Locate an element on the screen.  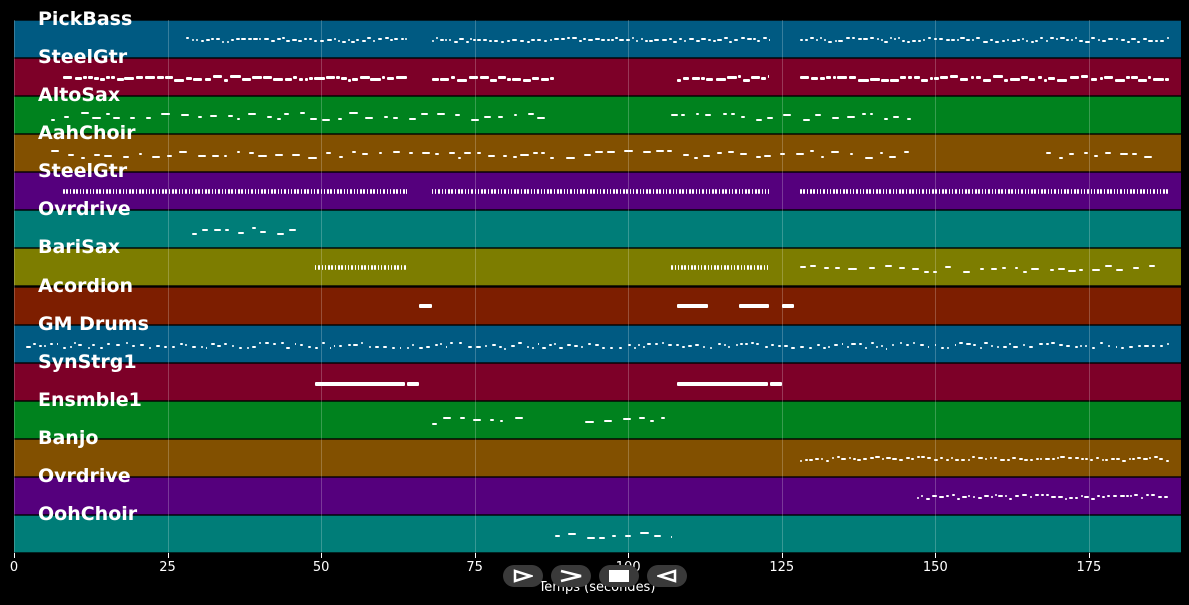
track-lane is located at coordinates (597, 153).